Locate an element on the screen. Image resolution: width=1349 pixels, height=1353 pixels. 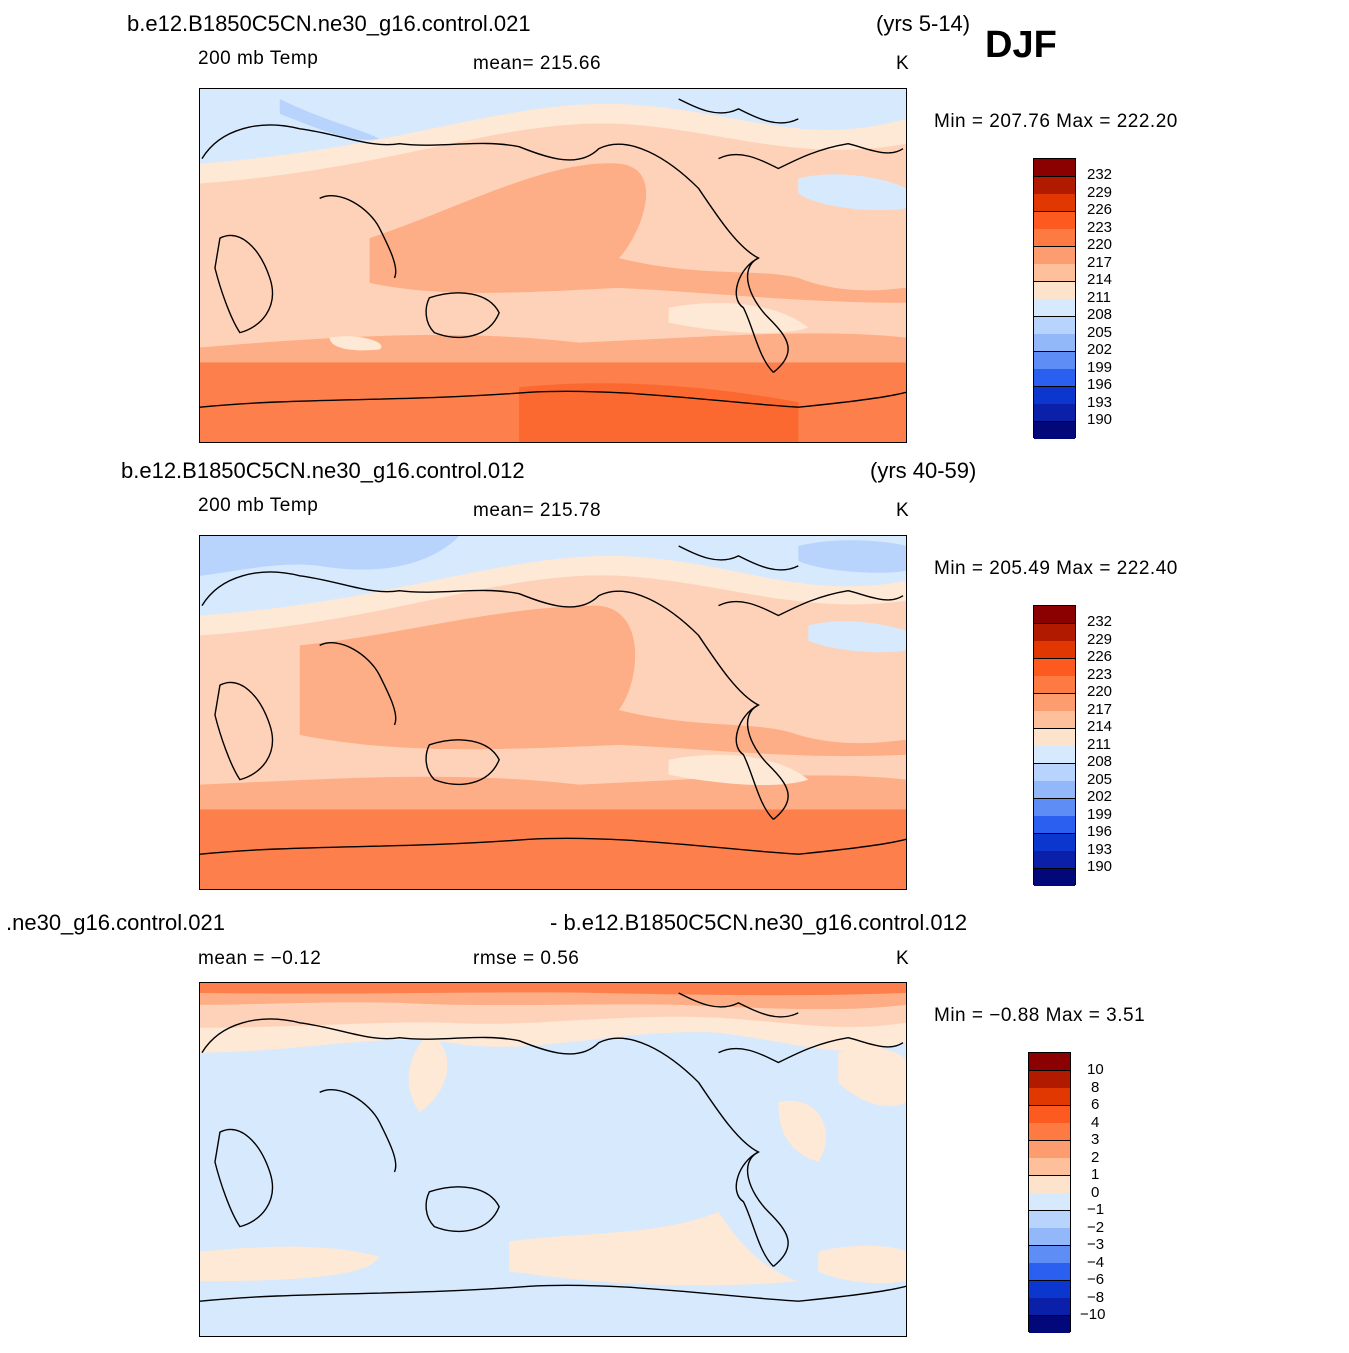
panel1-units: K is located at coordinates (903, 63).